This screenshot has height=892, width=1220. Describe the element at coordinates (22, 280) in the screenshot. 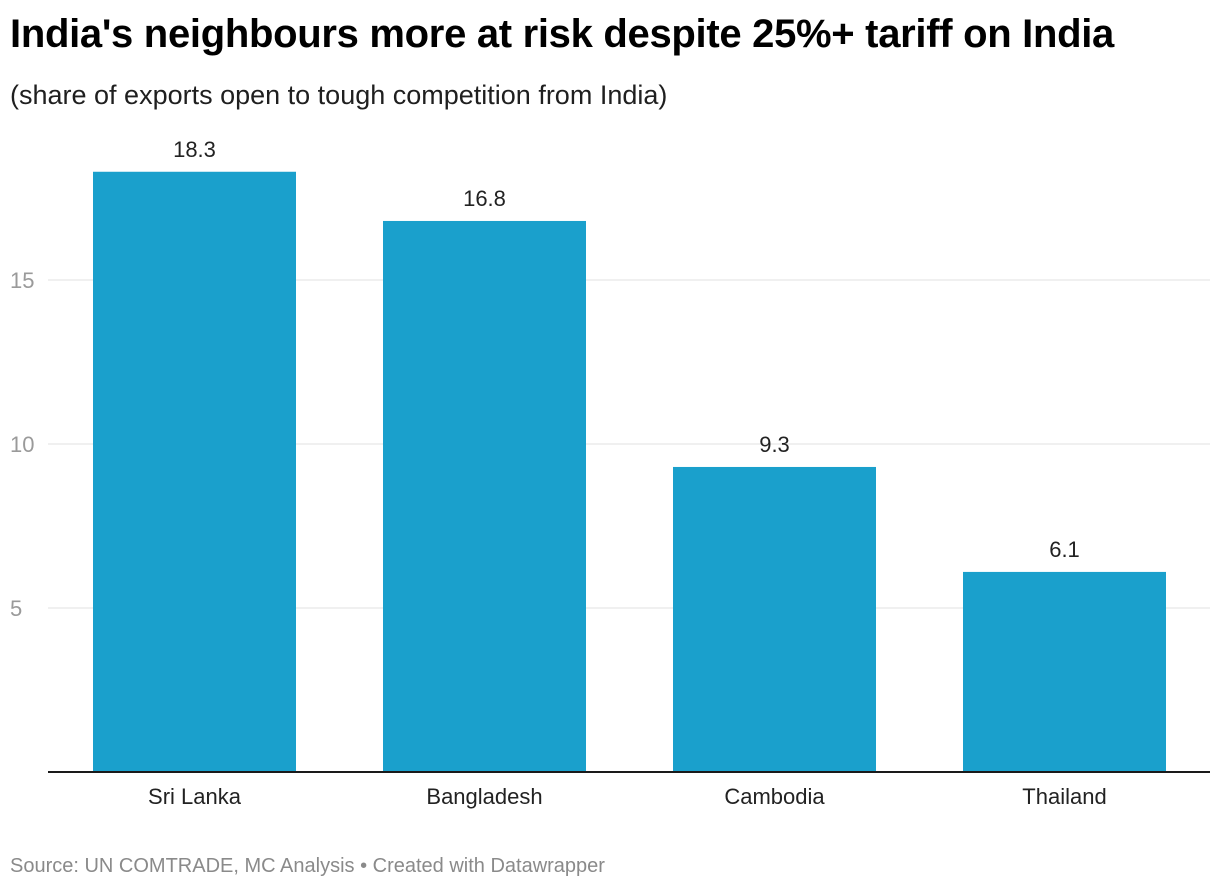

I see `y-tick-label: 15` at that location.